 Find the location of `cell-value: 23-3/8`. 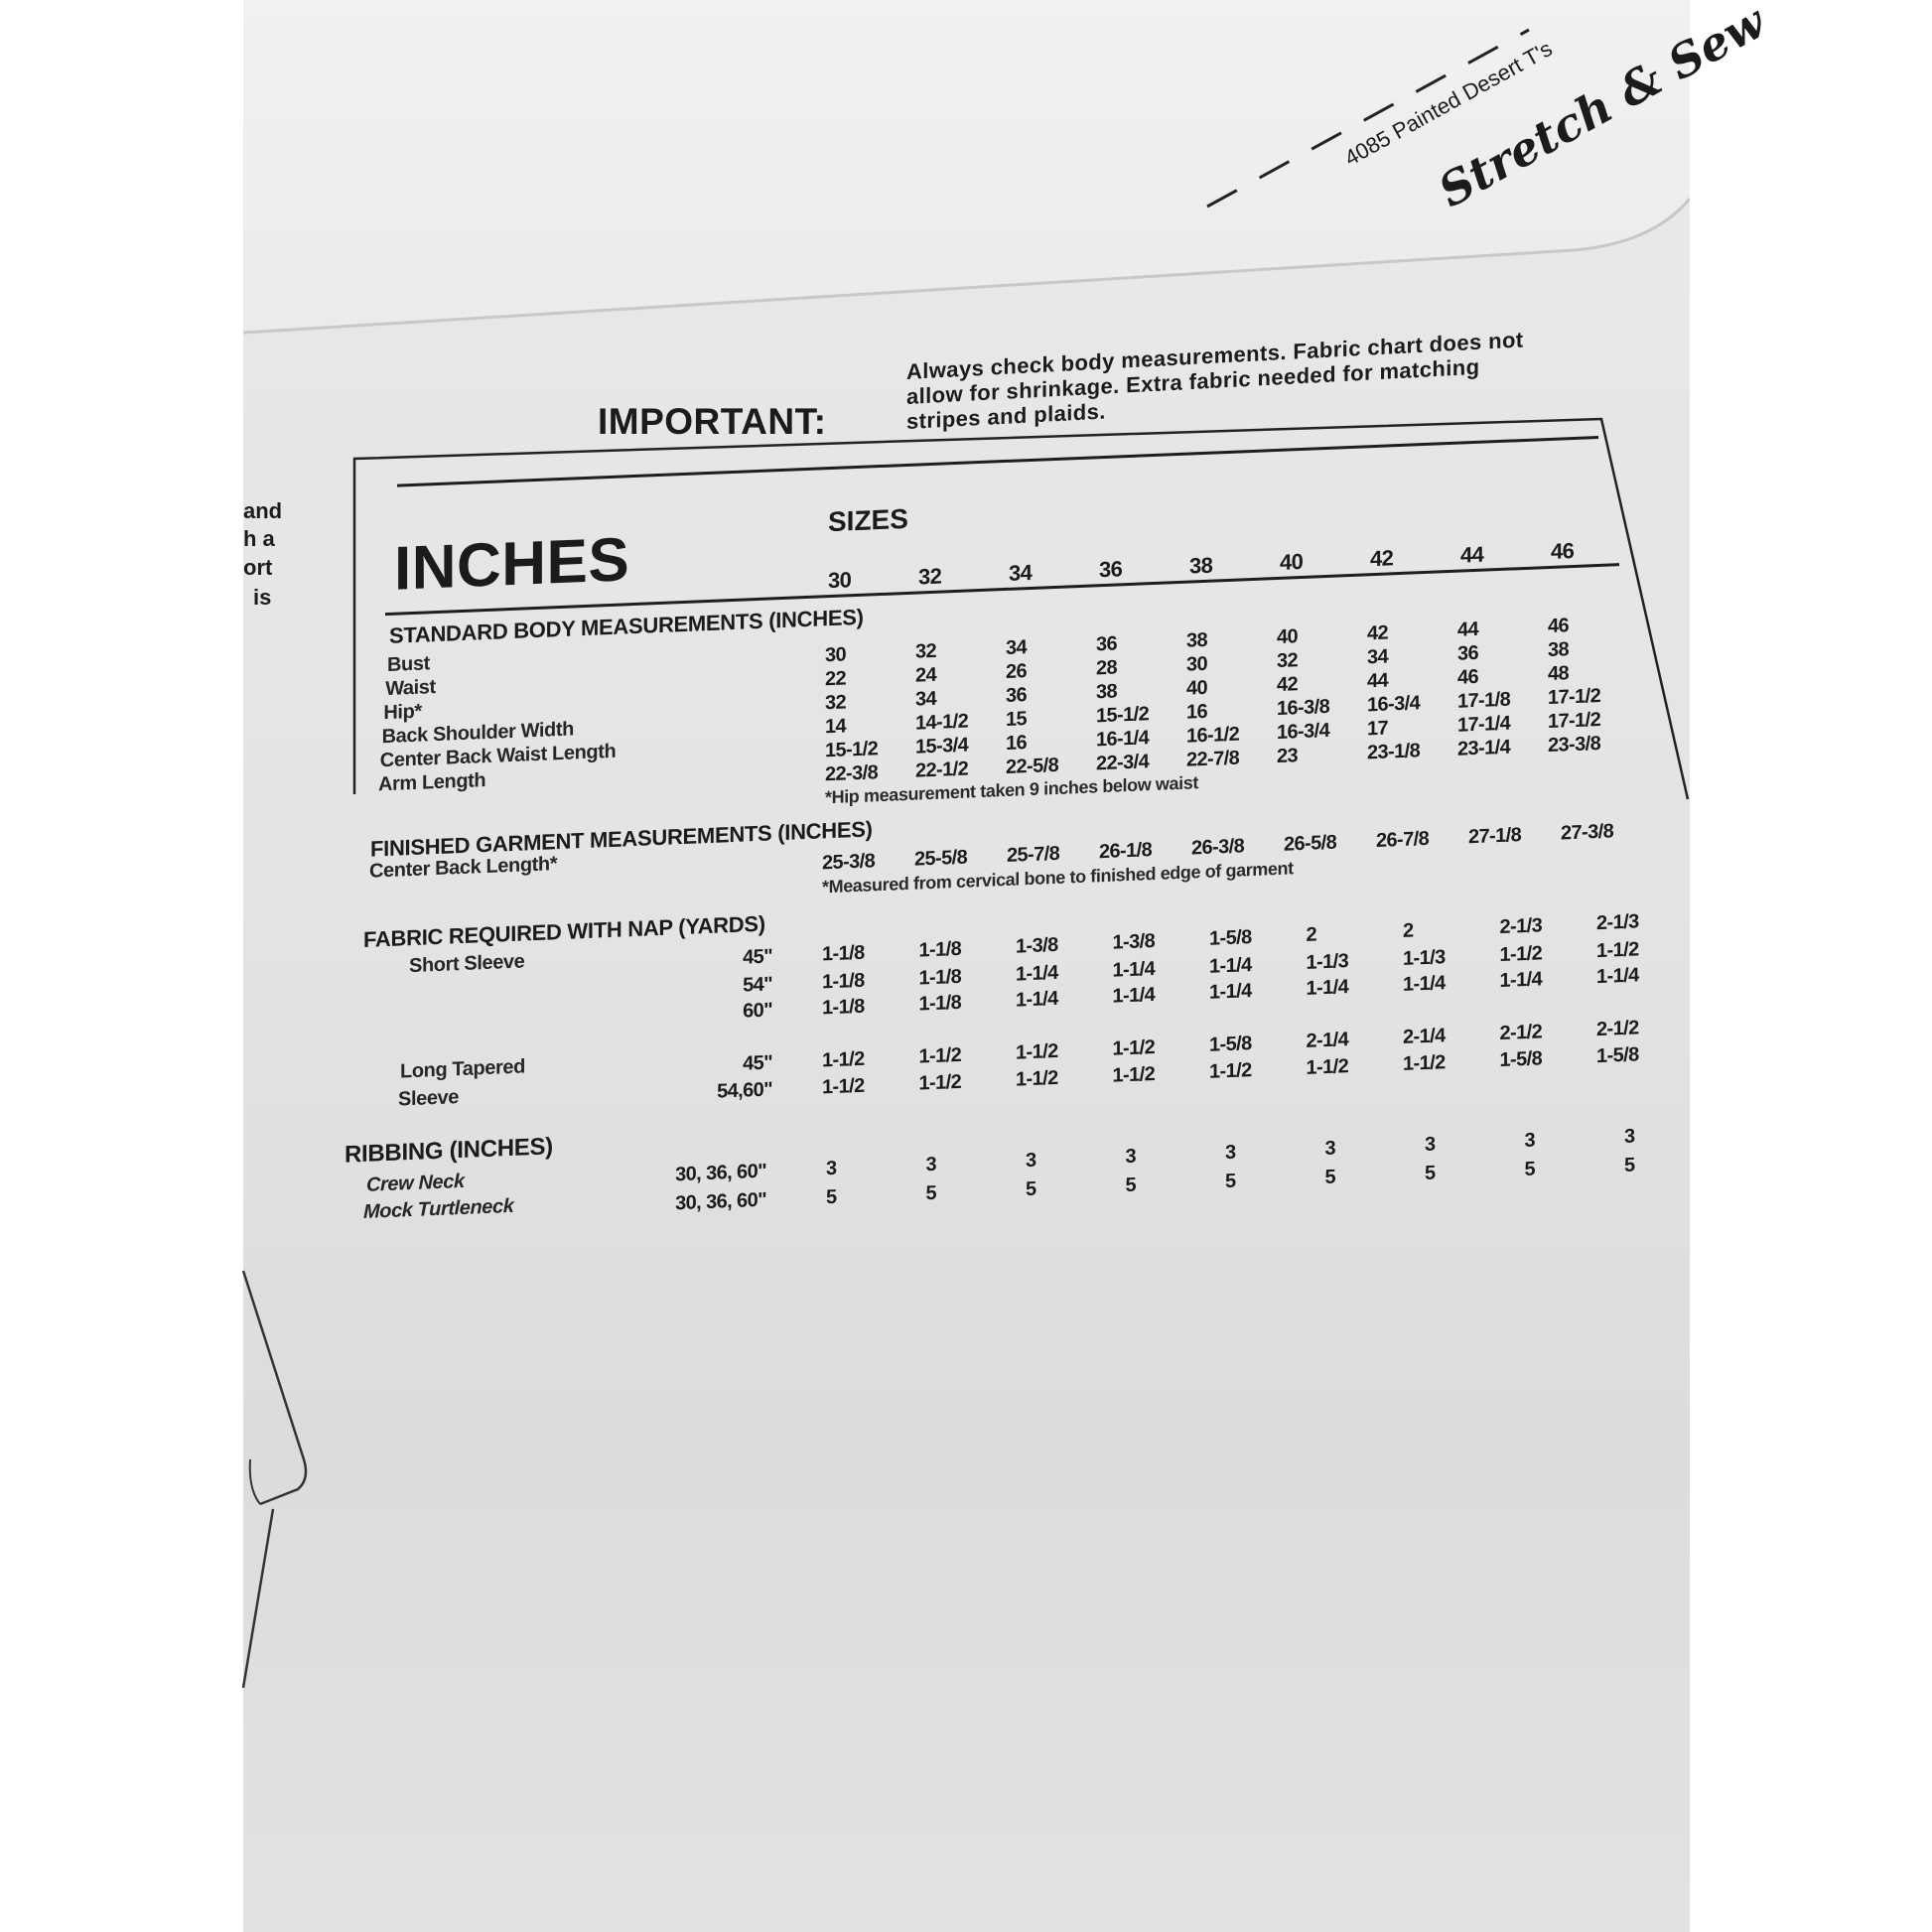

cell-value: 23-3/8 is located at coordinates (1575, 745).